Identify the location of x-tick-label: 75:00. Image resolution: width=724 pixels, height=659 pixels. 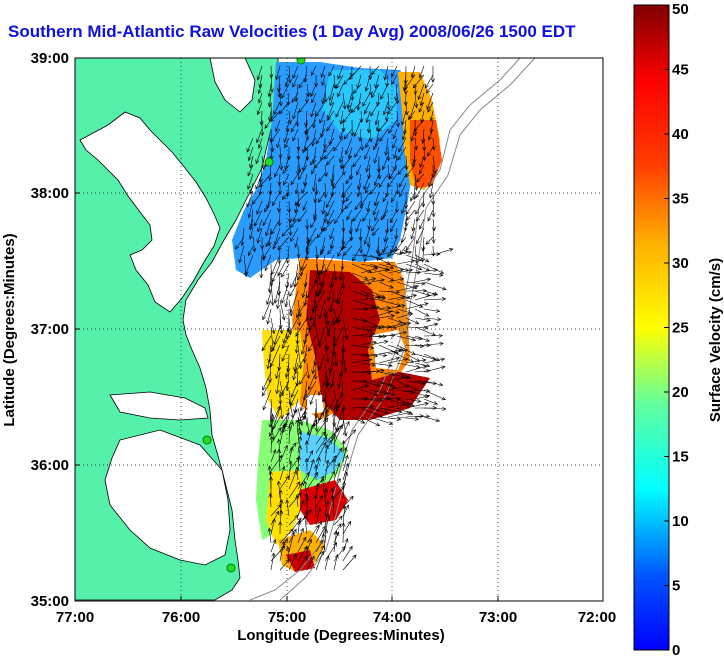
(287, 617).